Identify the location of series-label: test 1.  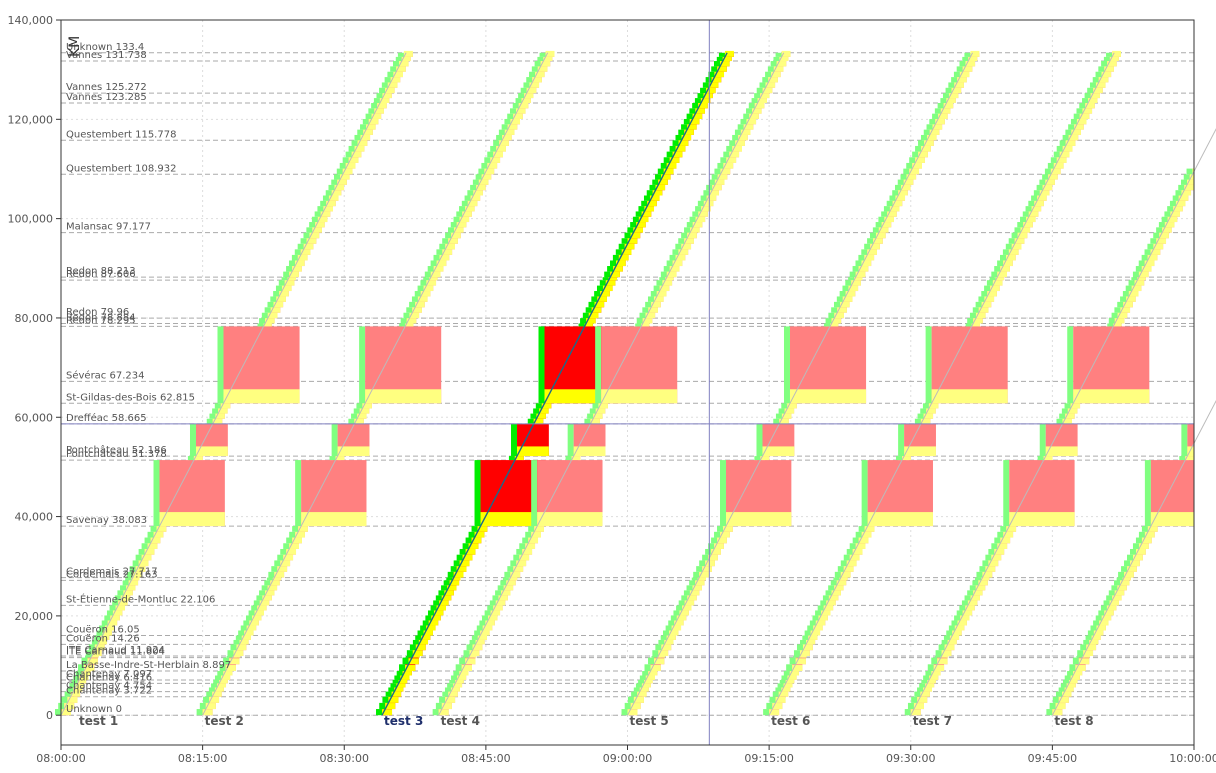
(98, 721).